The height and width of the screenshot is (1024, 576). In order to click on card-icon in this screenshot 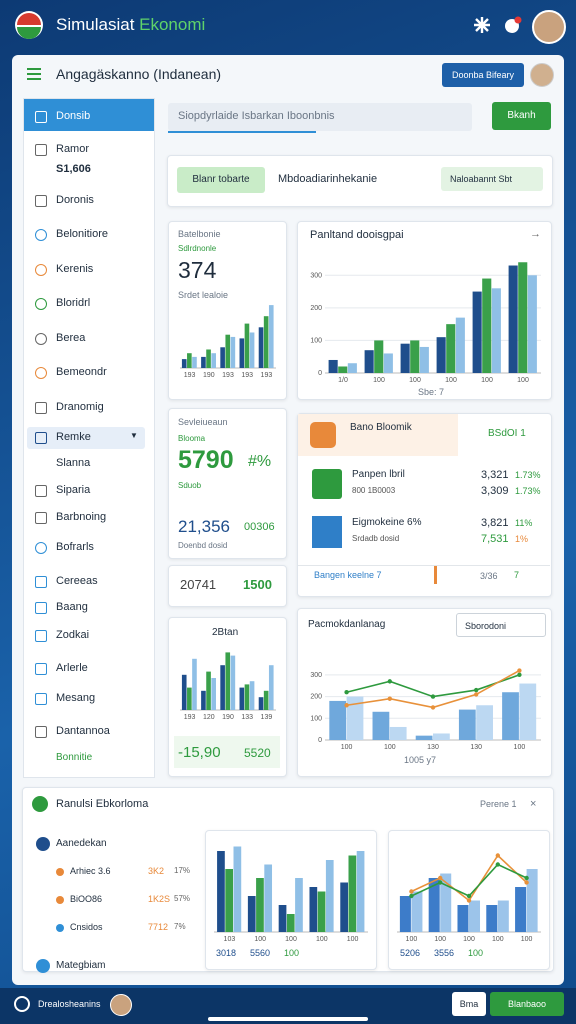, I will do `click(323, 435)`.